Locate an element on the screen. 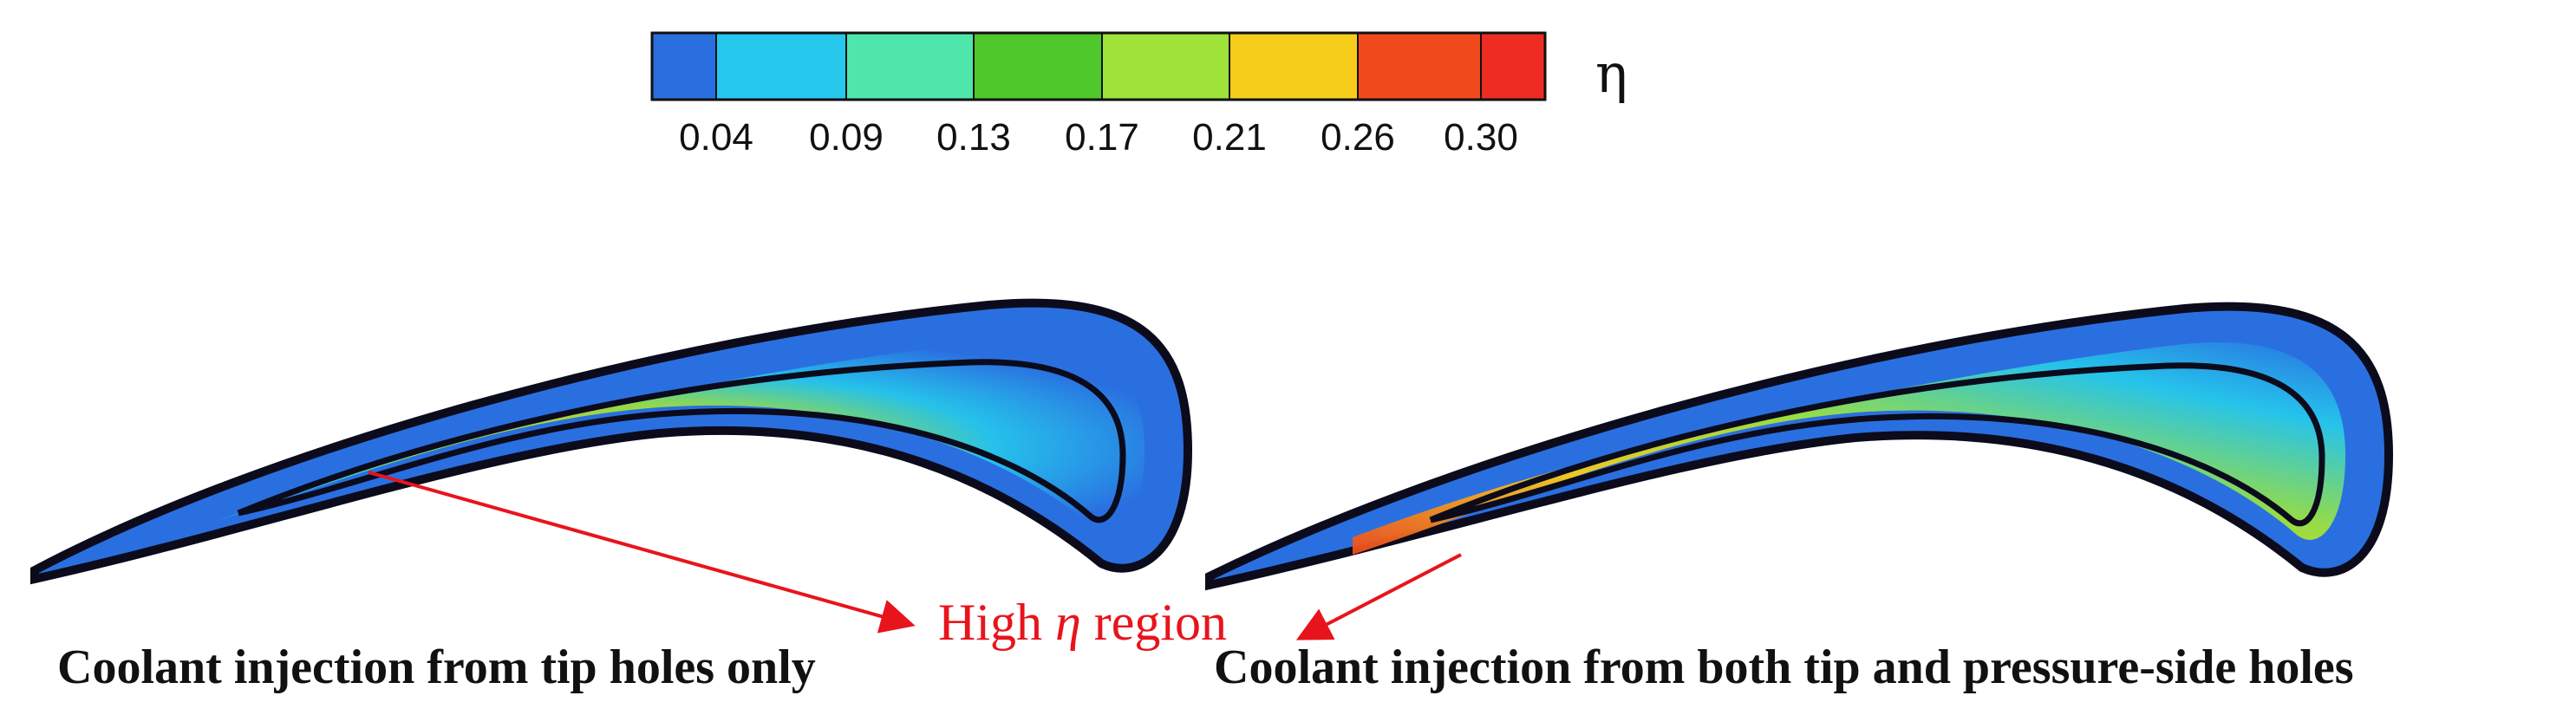 The height and width of the screenshot is (715, 2576). colorbar is located at coordinates (1099, 66).